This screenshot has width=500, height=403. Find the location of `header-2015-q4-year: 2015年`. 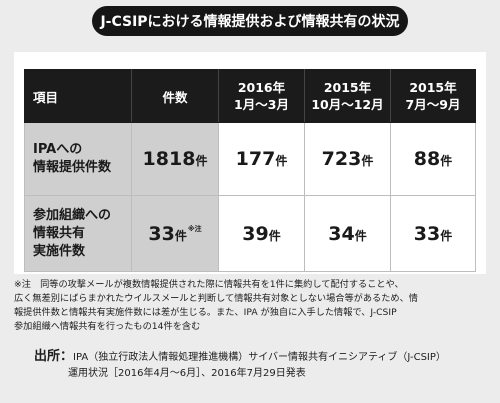

header-2015-q4-year: 2015年 is located at coordinates (347, 87).